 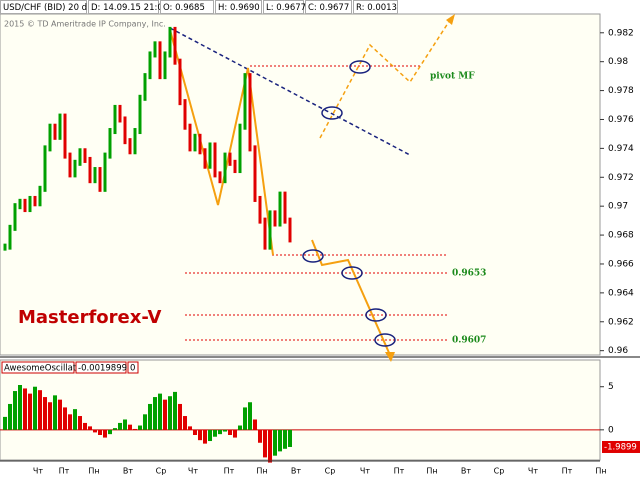 I want to click on header-text: C: 0.9677, so click(x=328, y=8).